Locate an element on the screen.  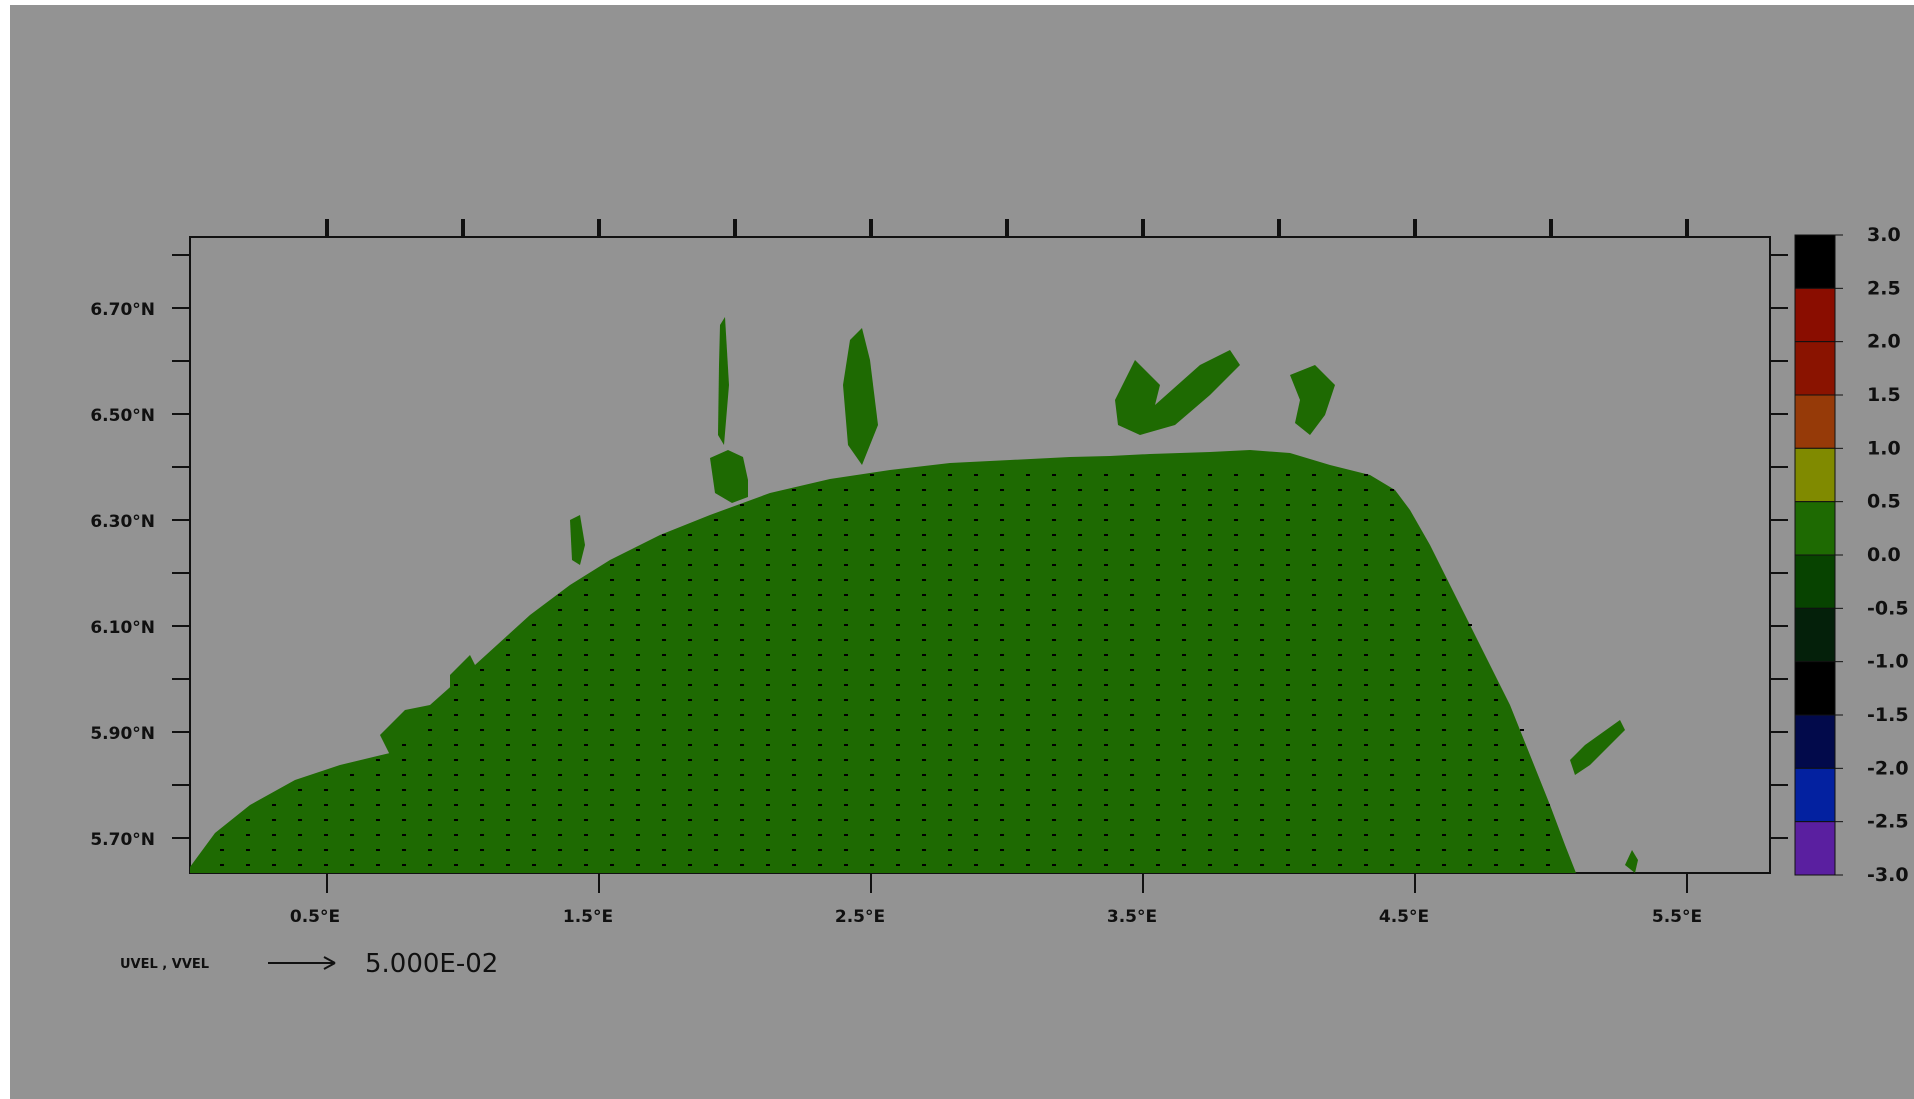
reference-arrow-head is located at coordinates (329, 963).